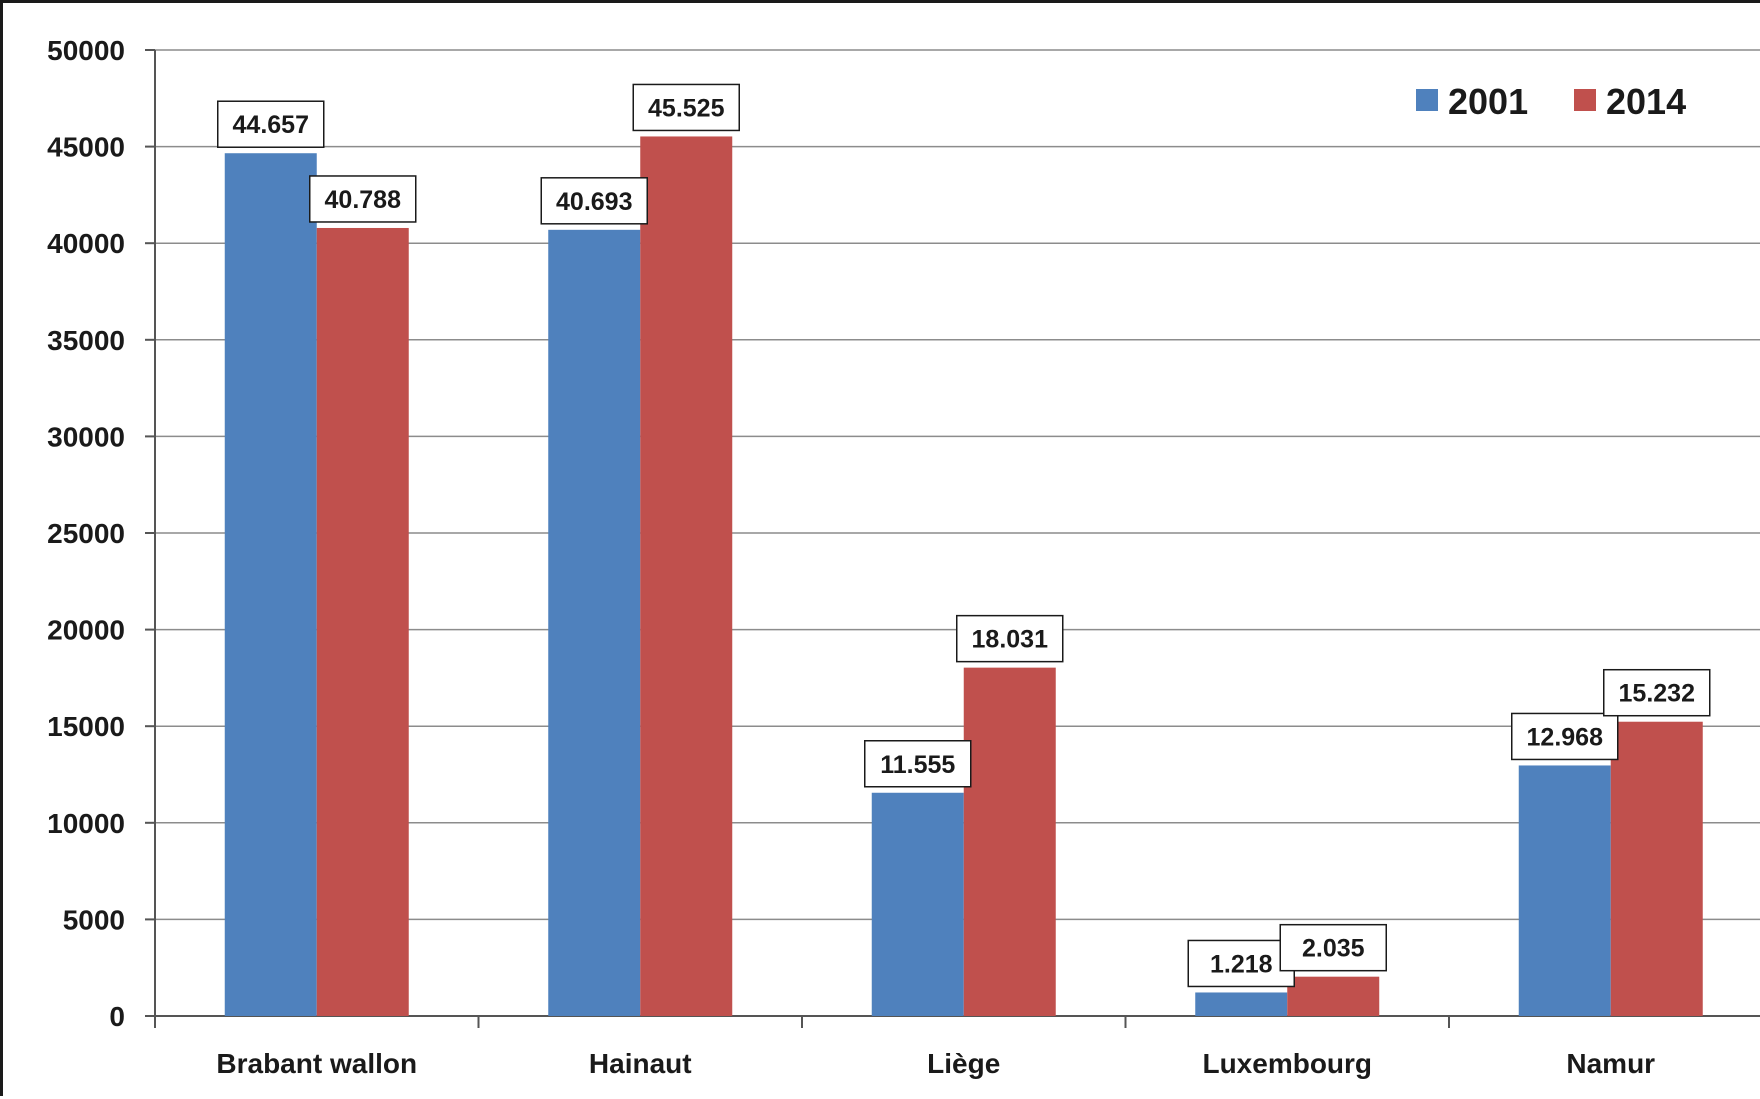  I want to click on data-label: 11.555, so click(918, 764).